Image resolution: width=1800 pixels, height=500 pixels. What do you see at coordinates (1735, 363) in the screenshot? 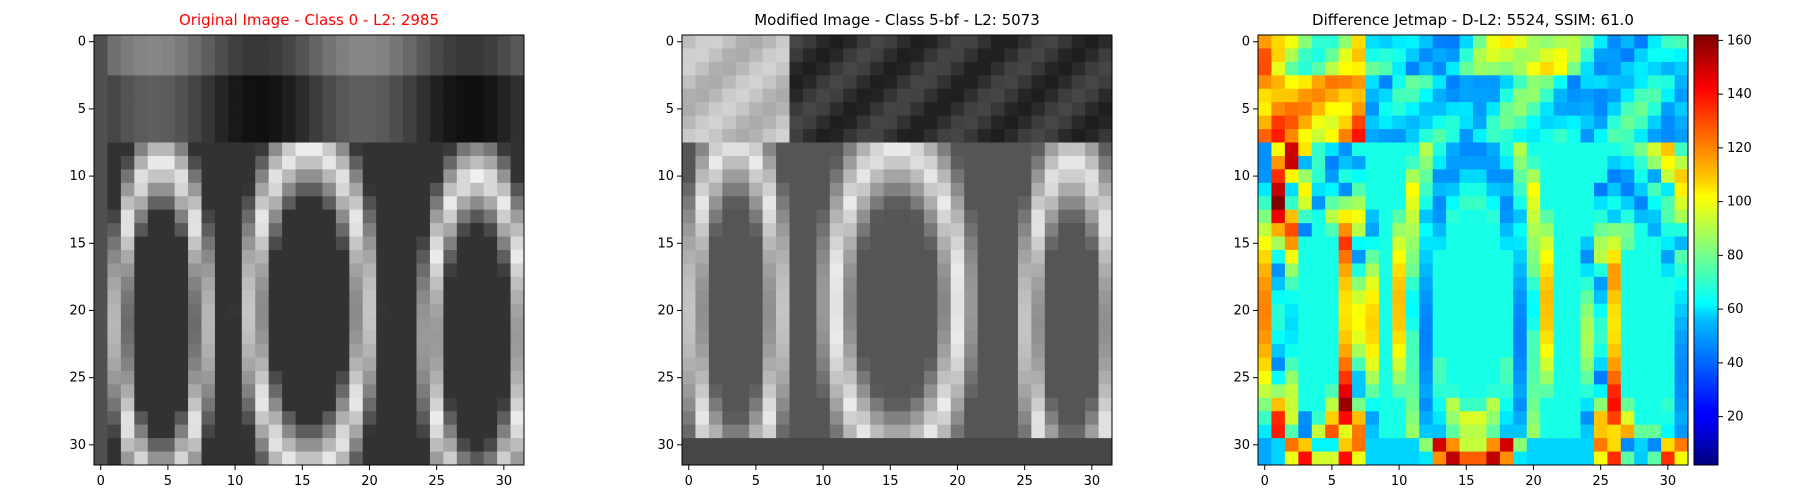
I see `colorbar-tick-label: 40` at bounding box center [1735, 363].